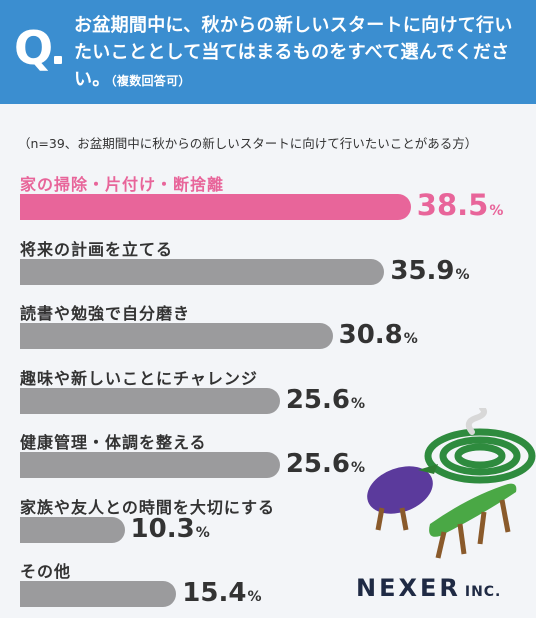  I want to click on mosquito-coil-icon, so click(480, 446).